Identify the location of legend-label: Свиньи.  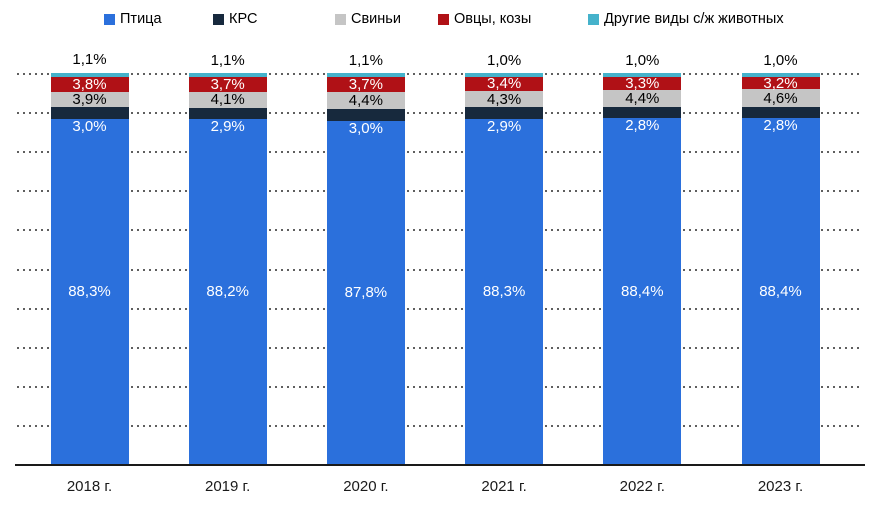
(376, 19).